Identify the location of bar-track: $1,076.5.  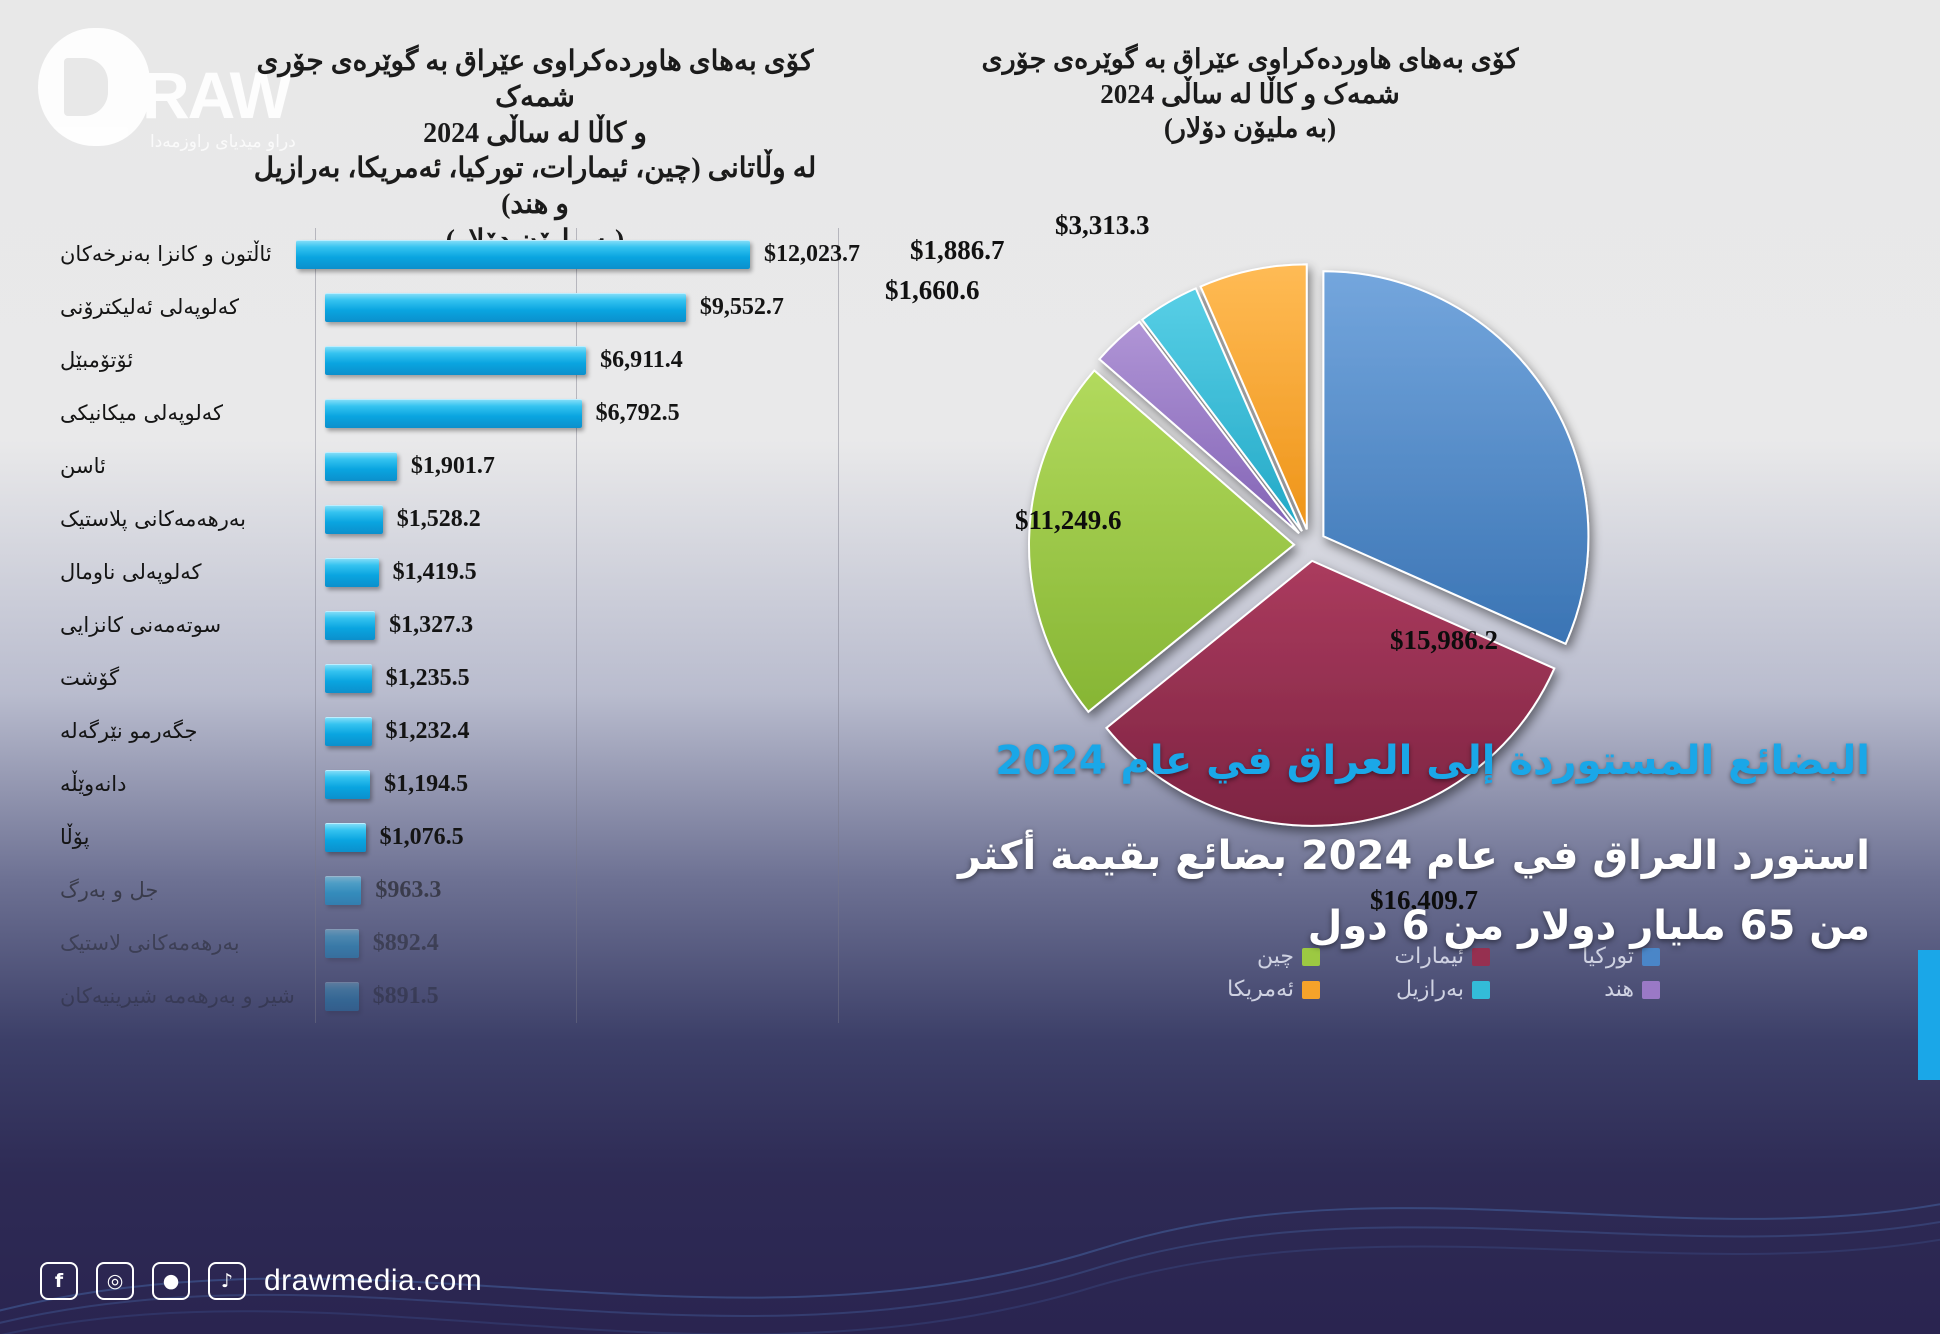
(592, 837).